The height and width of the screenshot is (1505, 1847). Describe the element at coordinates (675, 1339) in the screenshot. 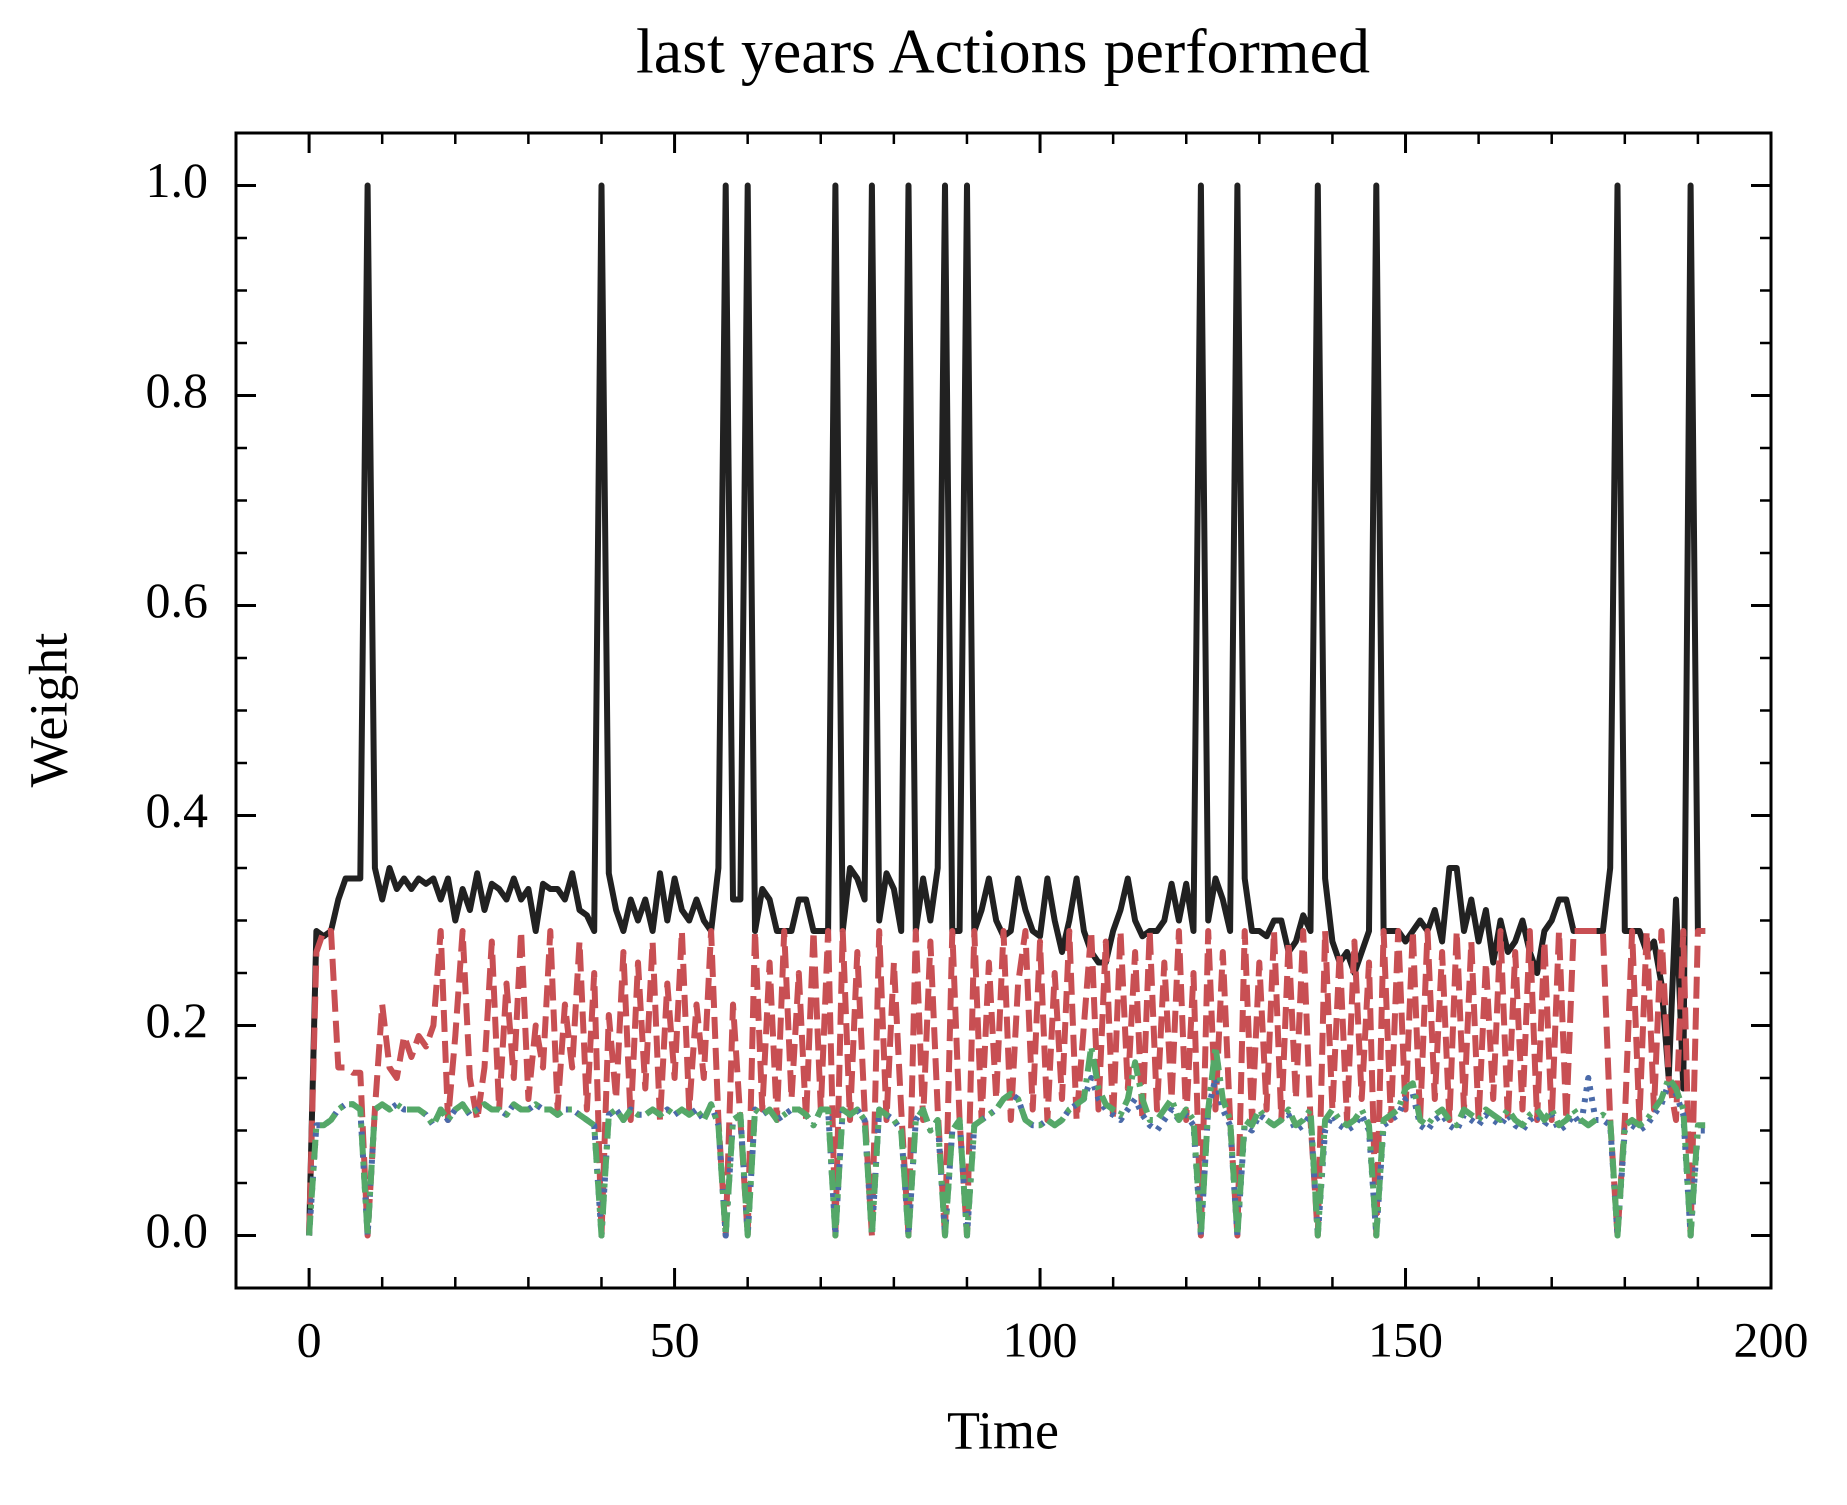

I see `x-tick-label: 50` at that location.